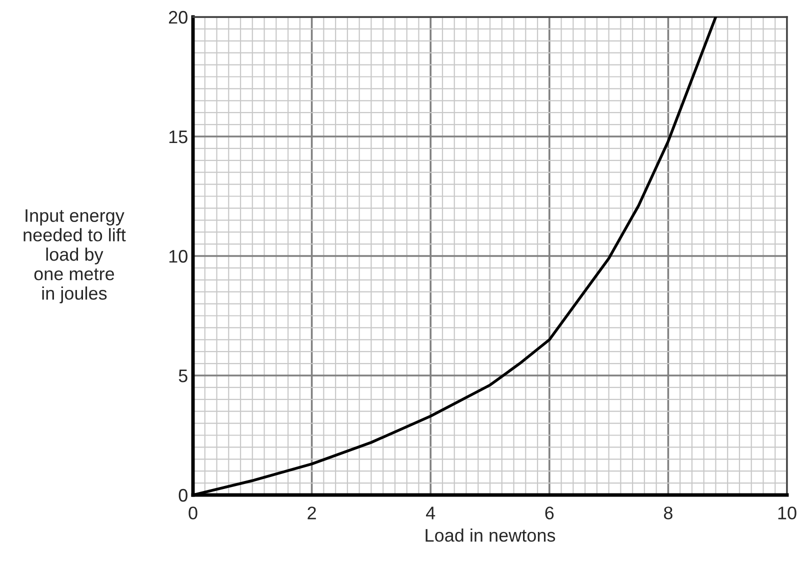  What do you see at coordinates (193, 513) in the screenshot?
I see `x-tick-label: 0` at bounding box center [193, 513].